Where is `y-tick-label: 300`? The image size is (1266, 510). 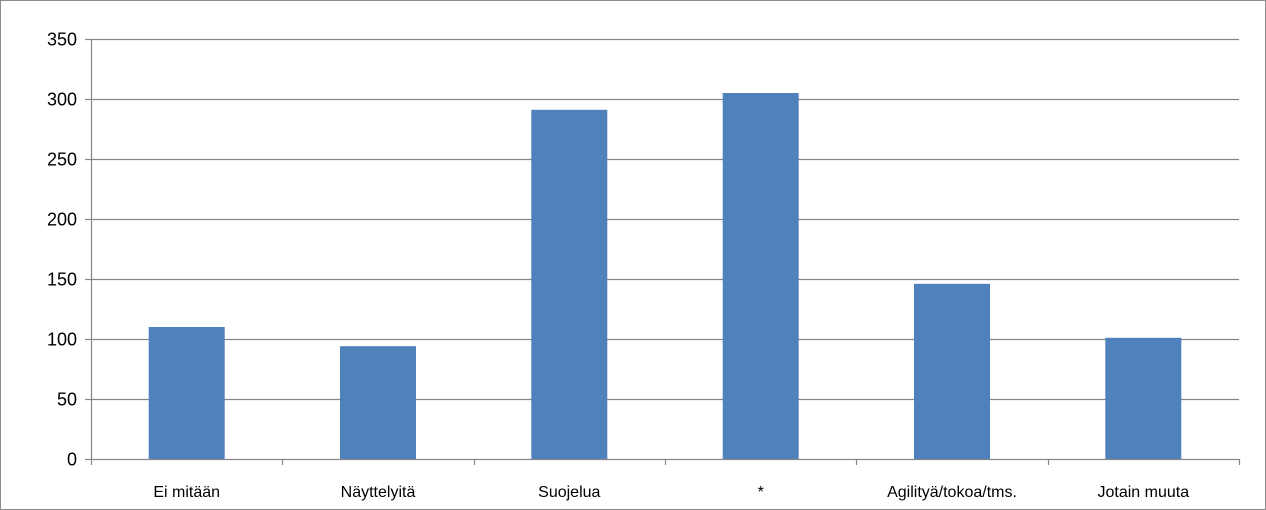
y-tick-label: 300 is located at coordinates (62, 100).